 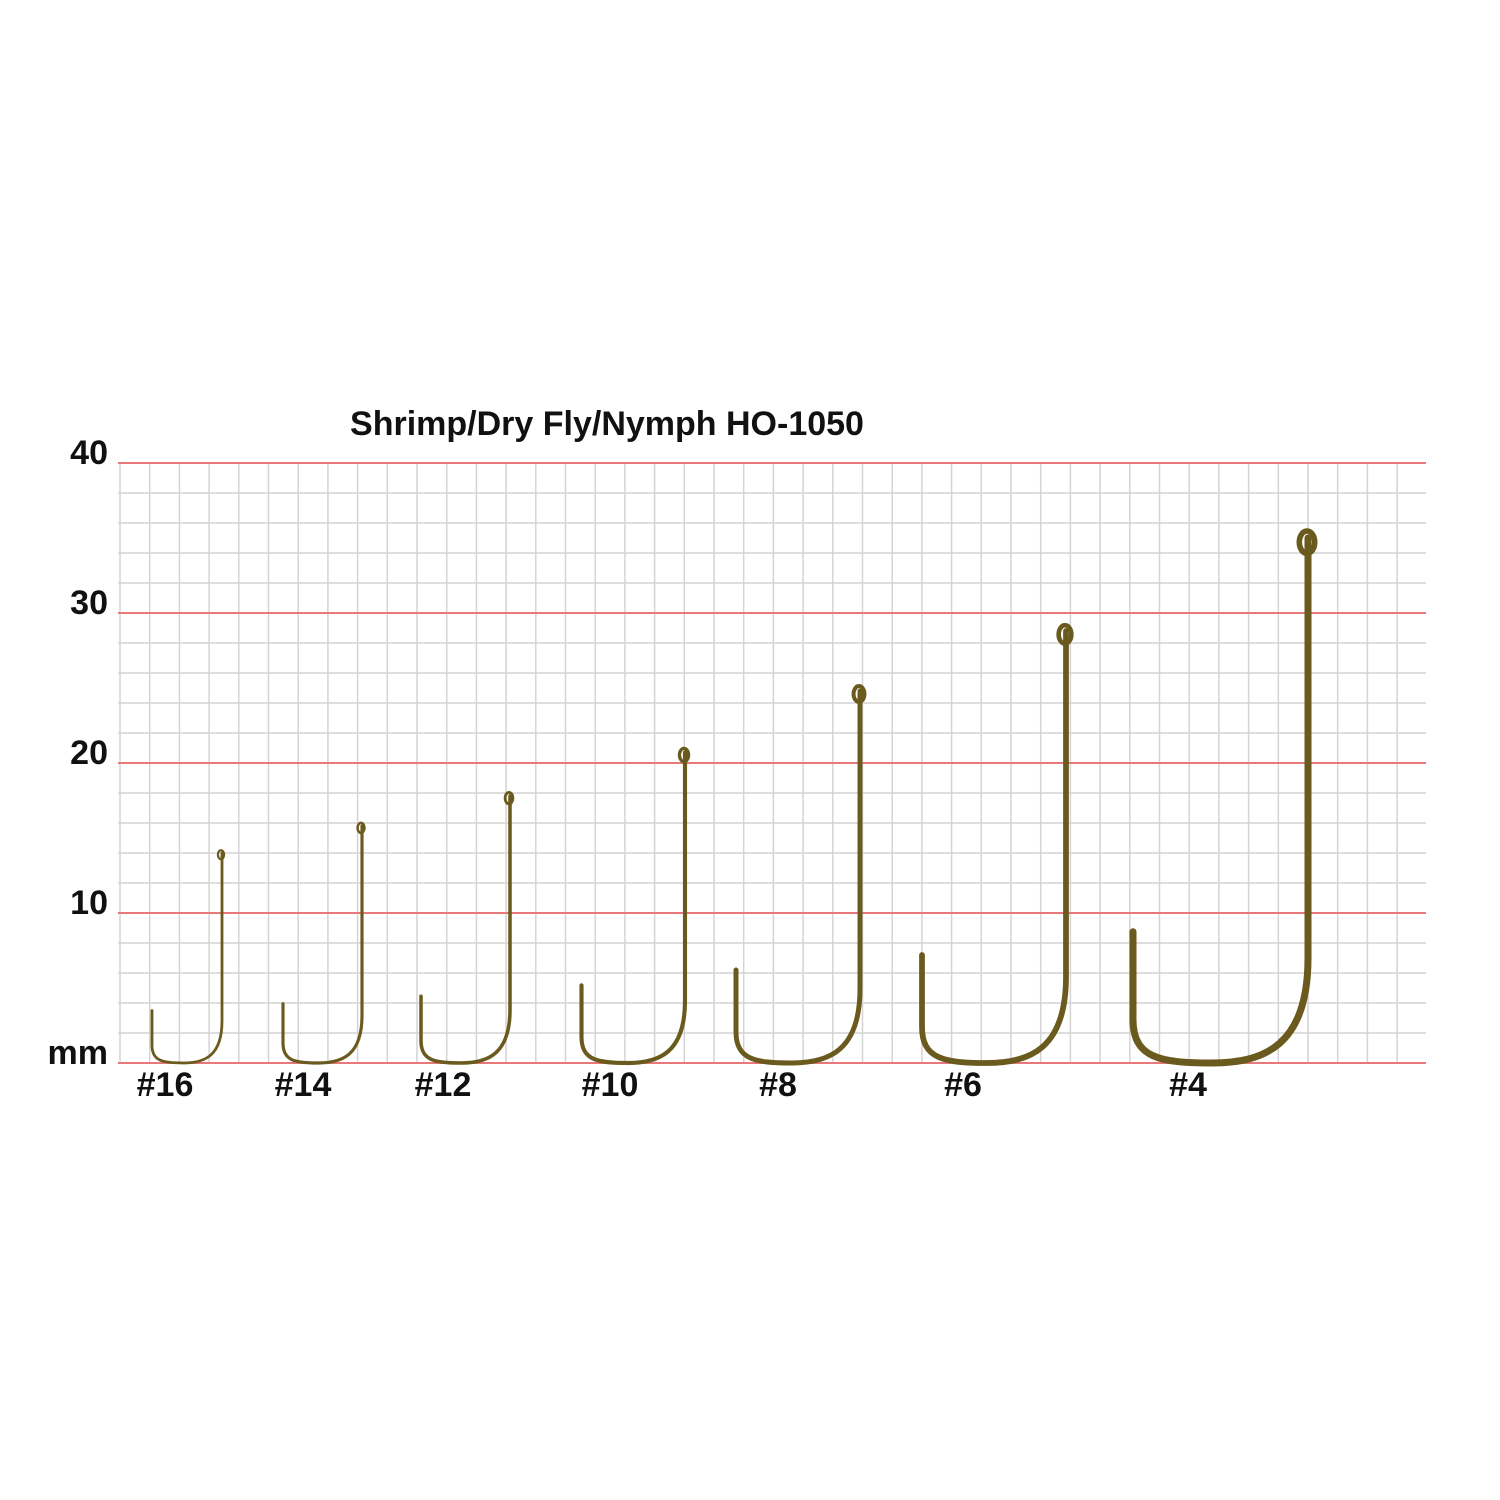 I want to click on x-tick-label: #14, so click(x=303, y=1085).